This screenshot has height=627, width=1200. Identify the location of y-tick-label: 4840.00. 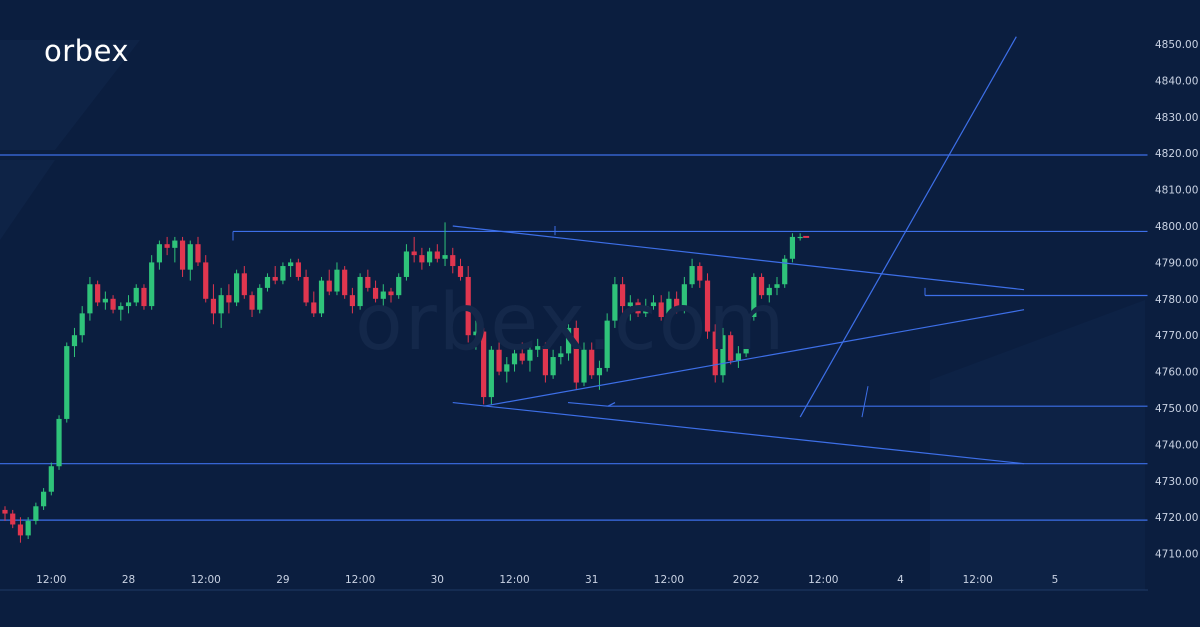
(1176, 81).